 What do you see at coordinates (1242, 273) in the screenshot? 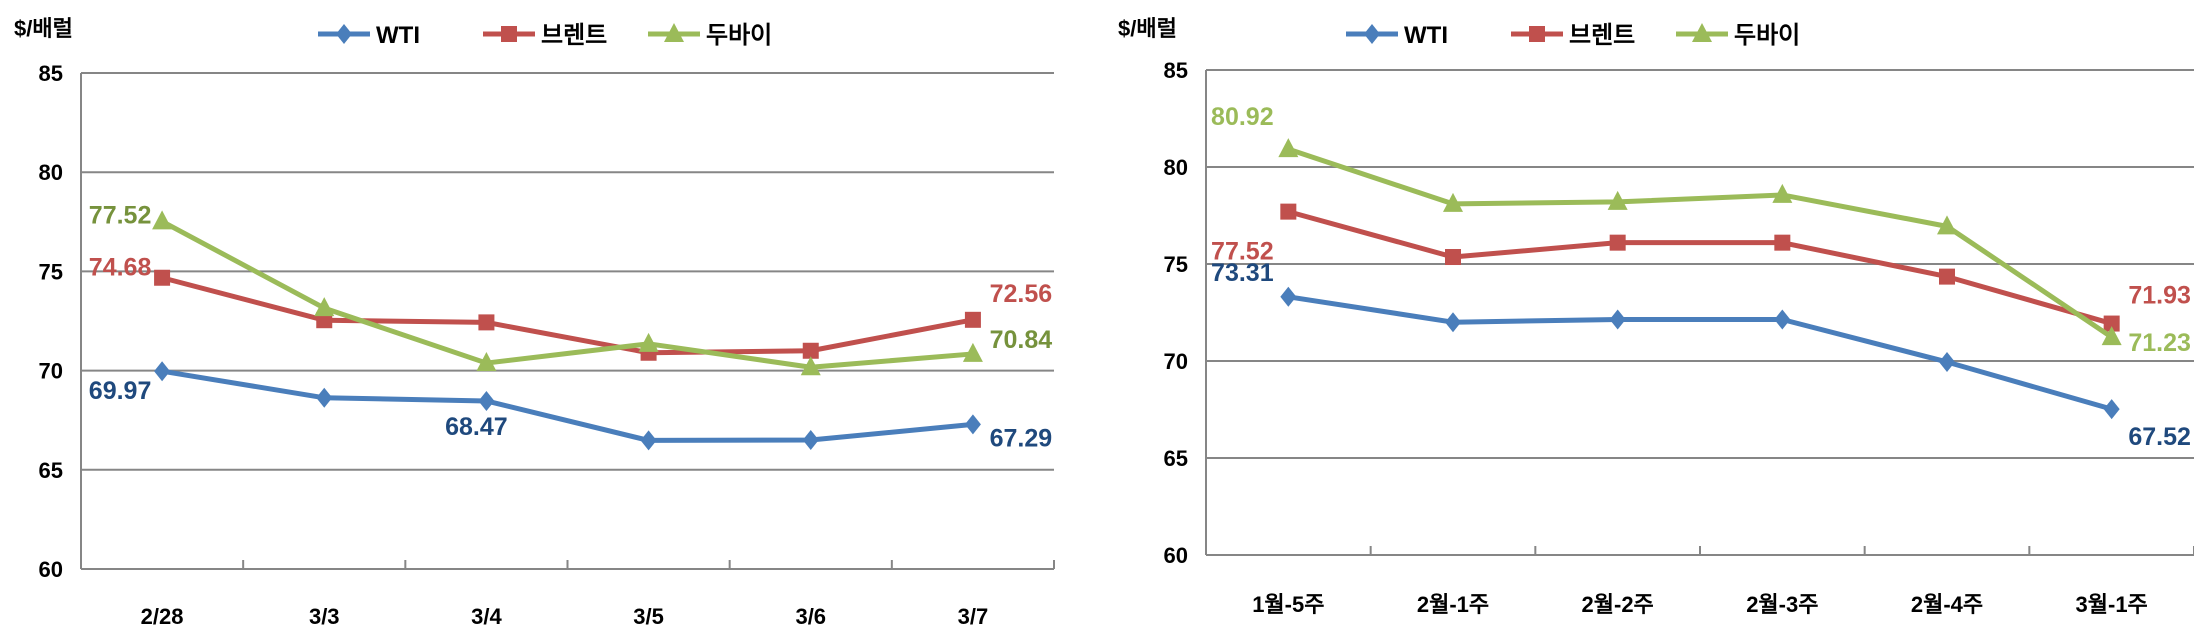
I see `data-label: 73.31` at bounding box center [1242, 273].